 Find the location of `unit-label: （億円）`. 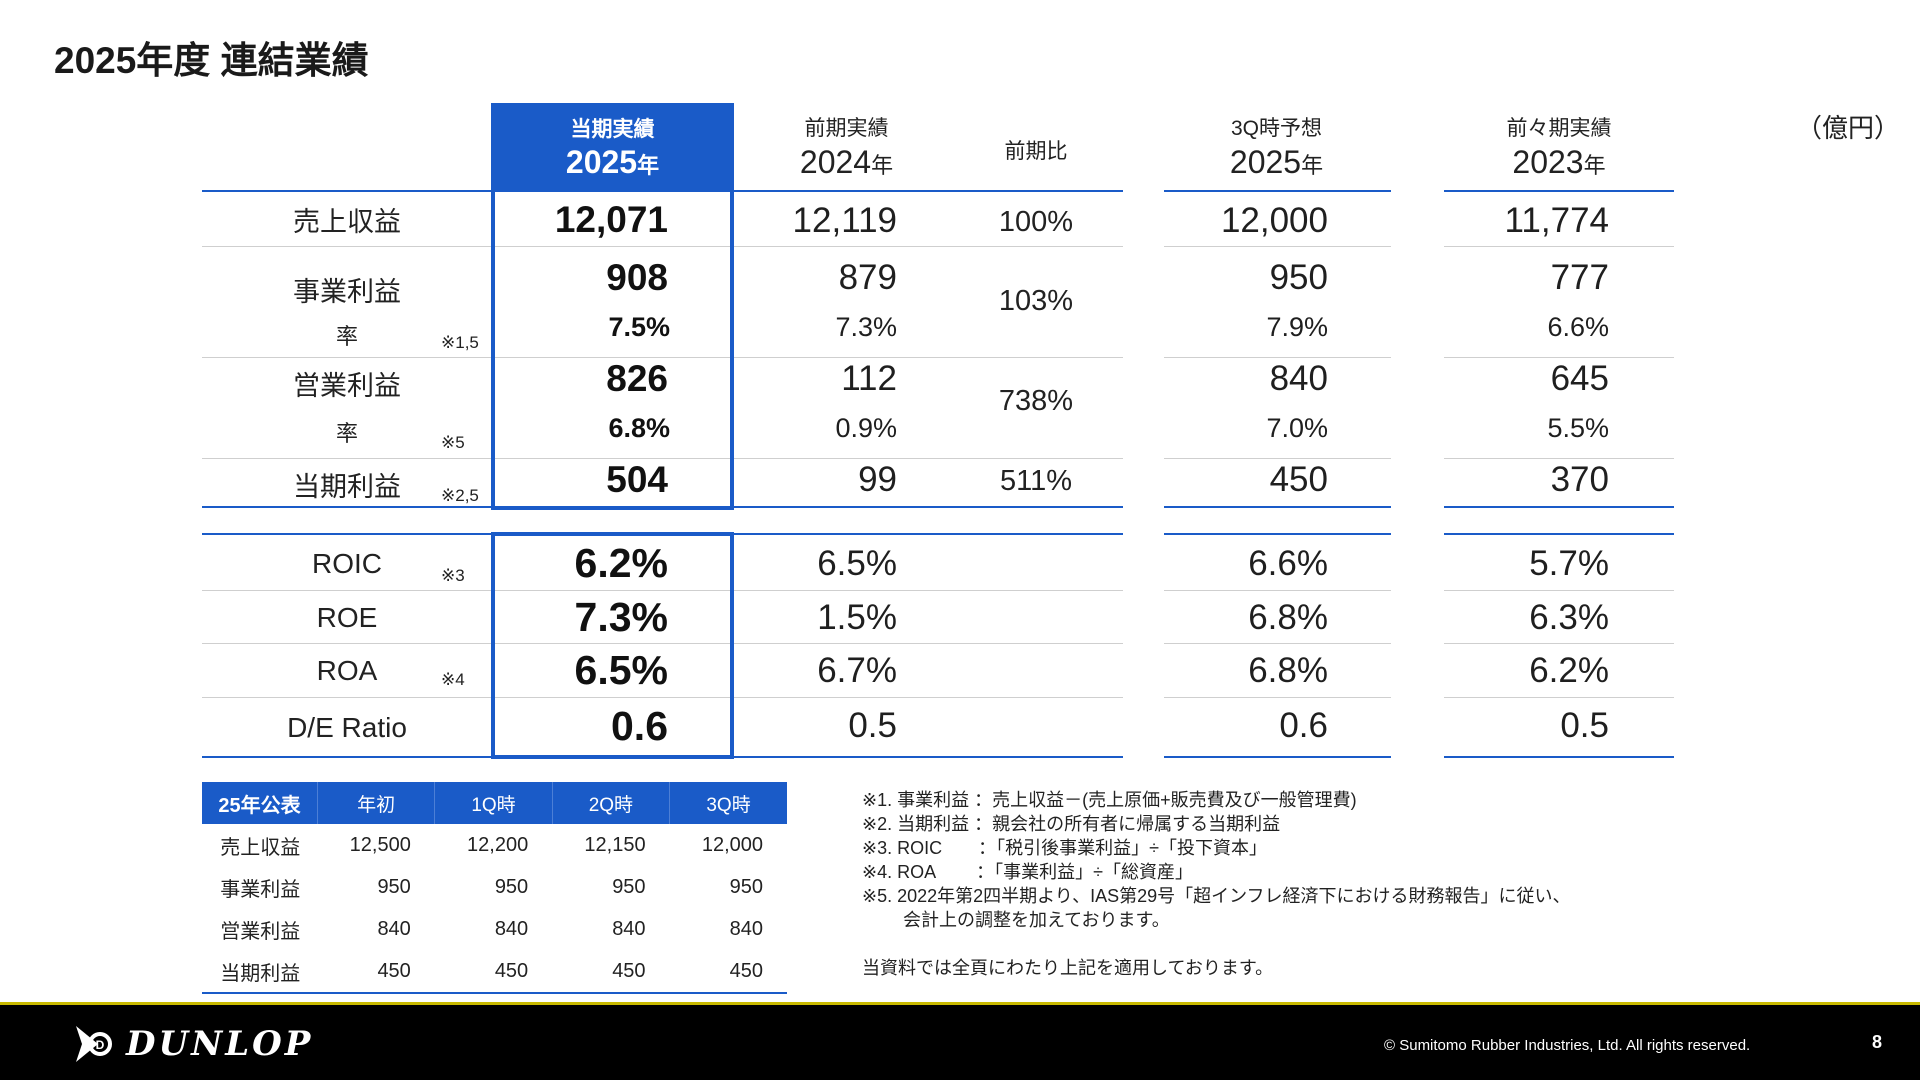

unit-label: （億円） is located at coordinates (1848, 128).